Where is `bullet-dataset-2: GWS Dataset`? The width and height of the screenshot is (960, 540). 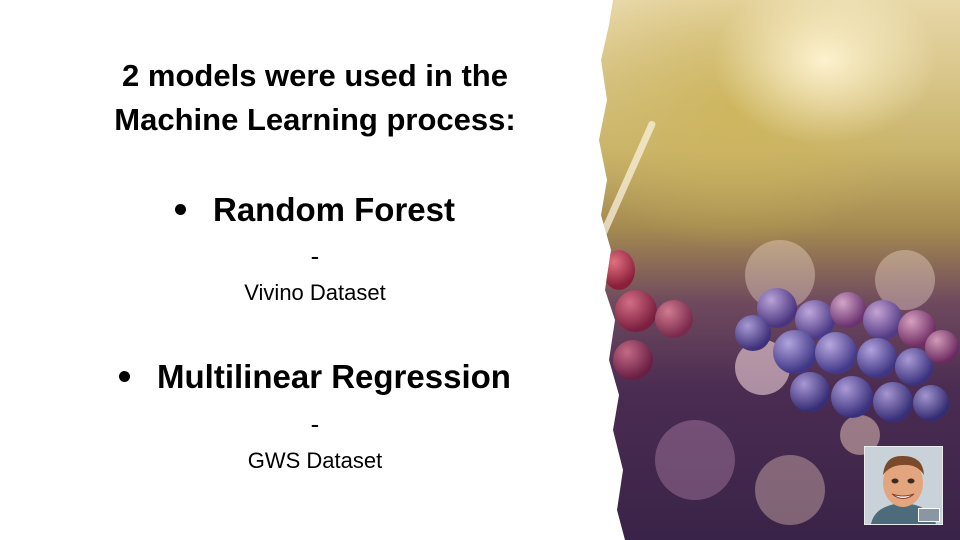 bullet-dataset-2: GWS Dataset is located at coordinates (315, 460).